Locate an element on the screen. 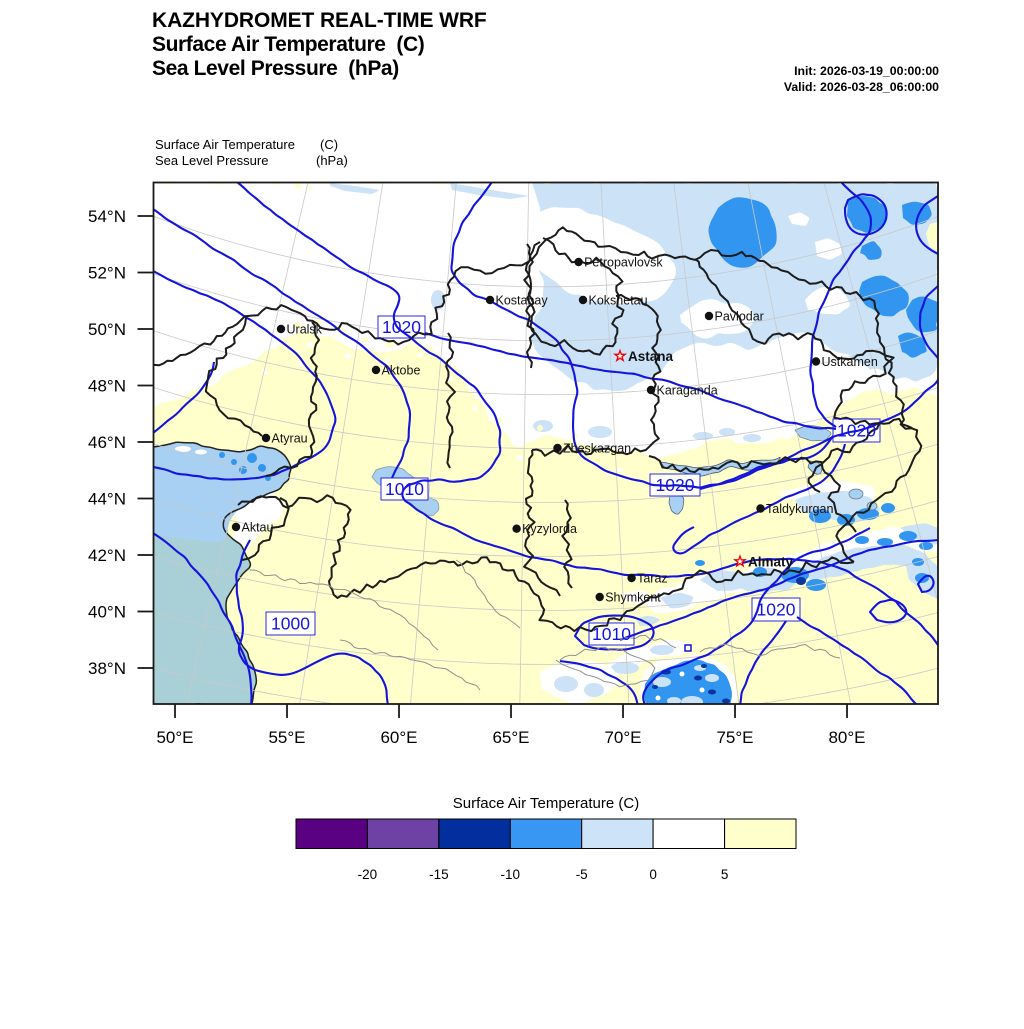 This screenshot has height=1029, width=1024. svg-text: -10 is located at coordinates (511, 874).